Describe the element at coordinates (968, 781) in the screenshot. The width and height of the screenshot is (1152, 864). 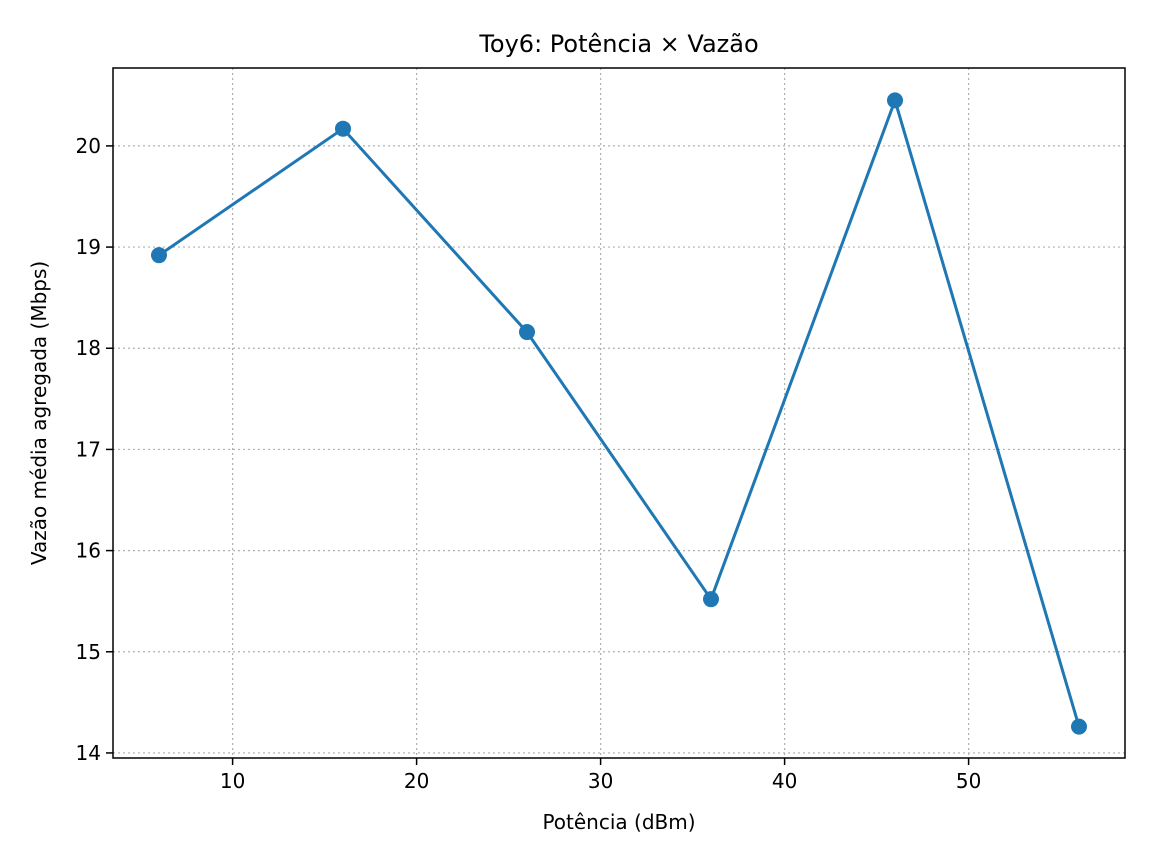
I see `x-tick-label: 50` at that location.